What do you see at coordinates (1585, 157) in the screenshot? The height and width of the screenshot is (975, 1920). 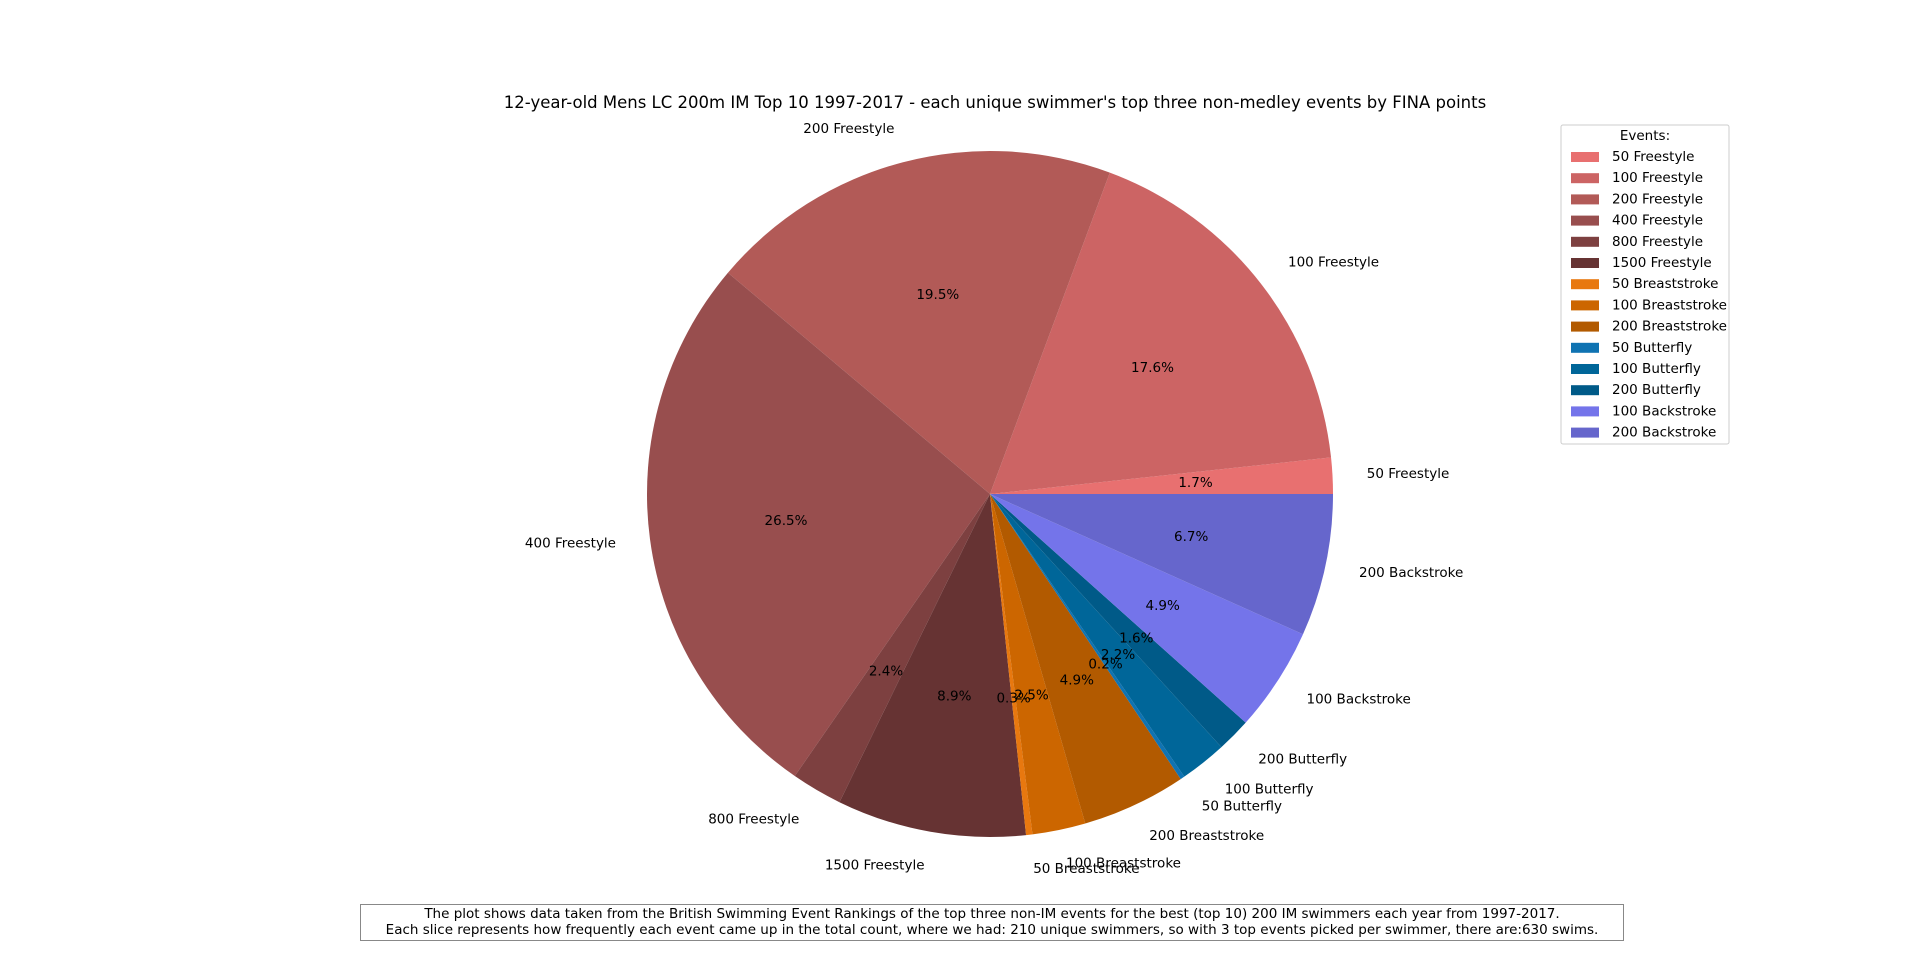 I see `legend-swatch-50-freestyle` at bounding box center [1585, 157].